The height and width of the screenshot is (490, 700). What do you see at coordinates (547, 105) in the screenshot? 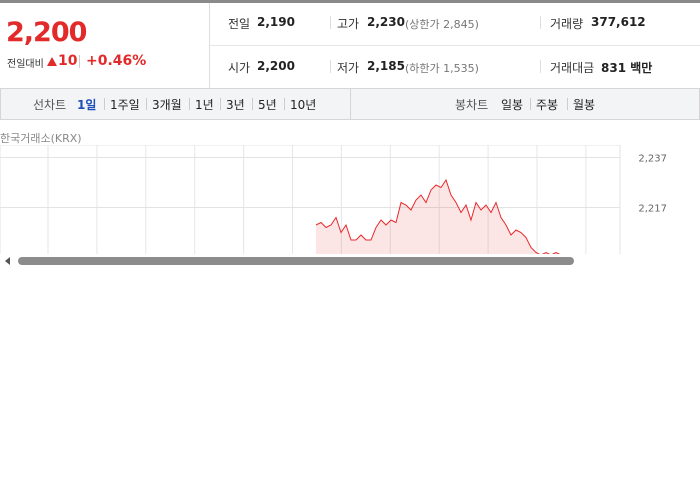
I see `tab: 주봉` at bounding box center [547, 105].